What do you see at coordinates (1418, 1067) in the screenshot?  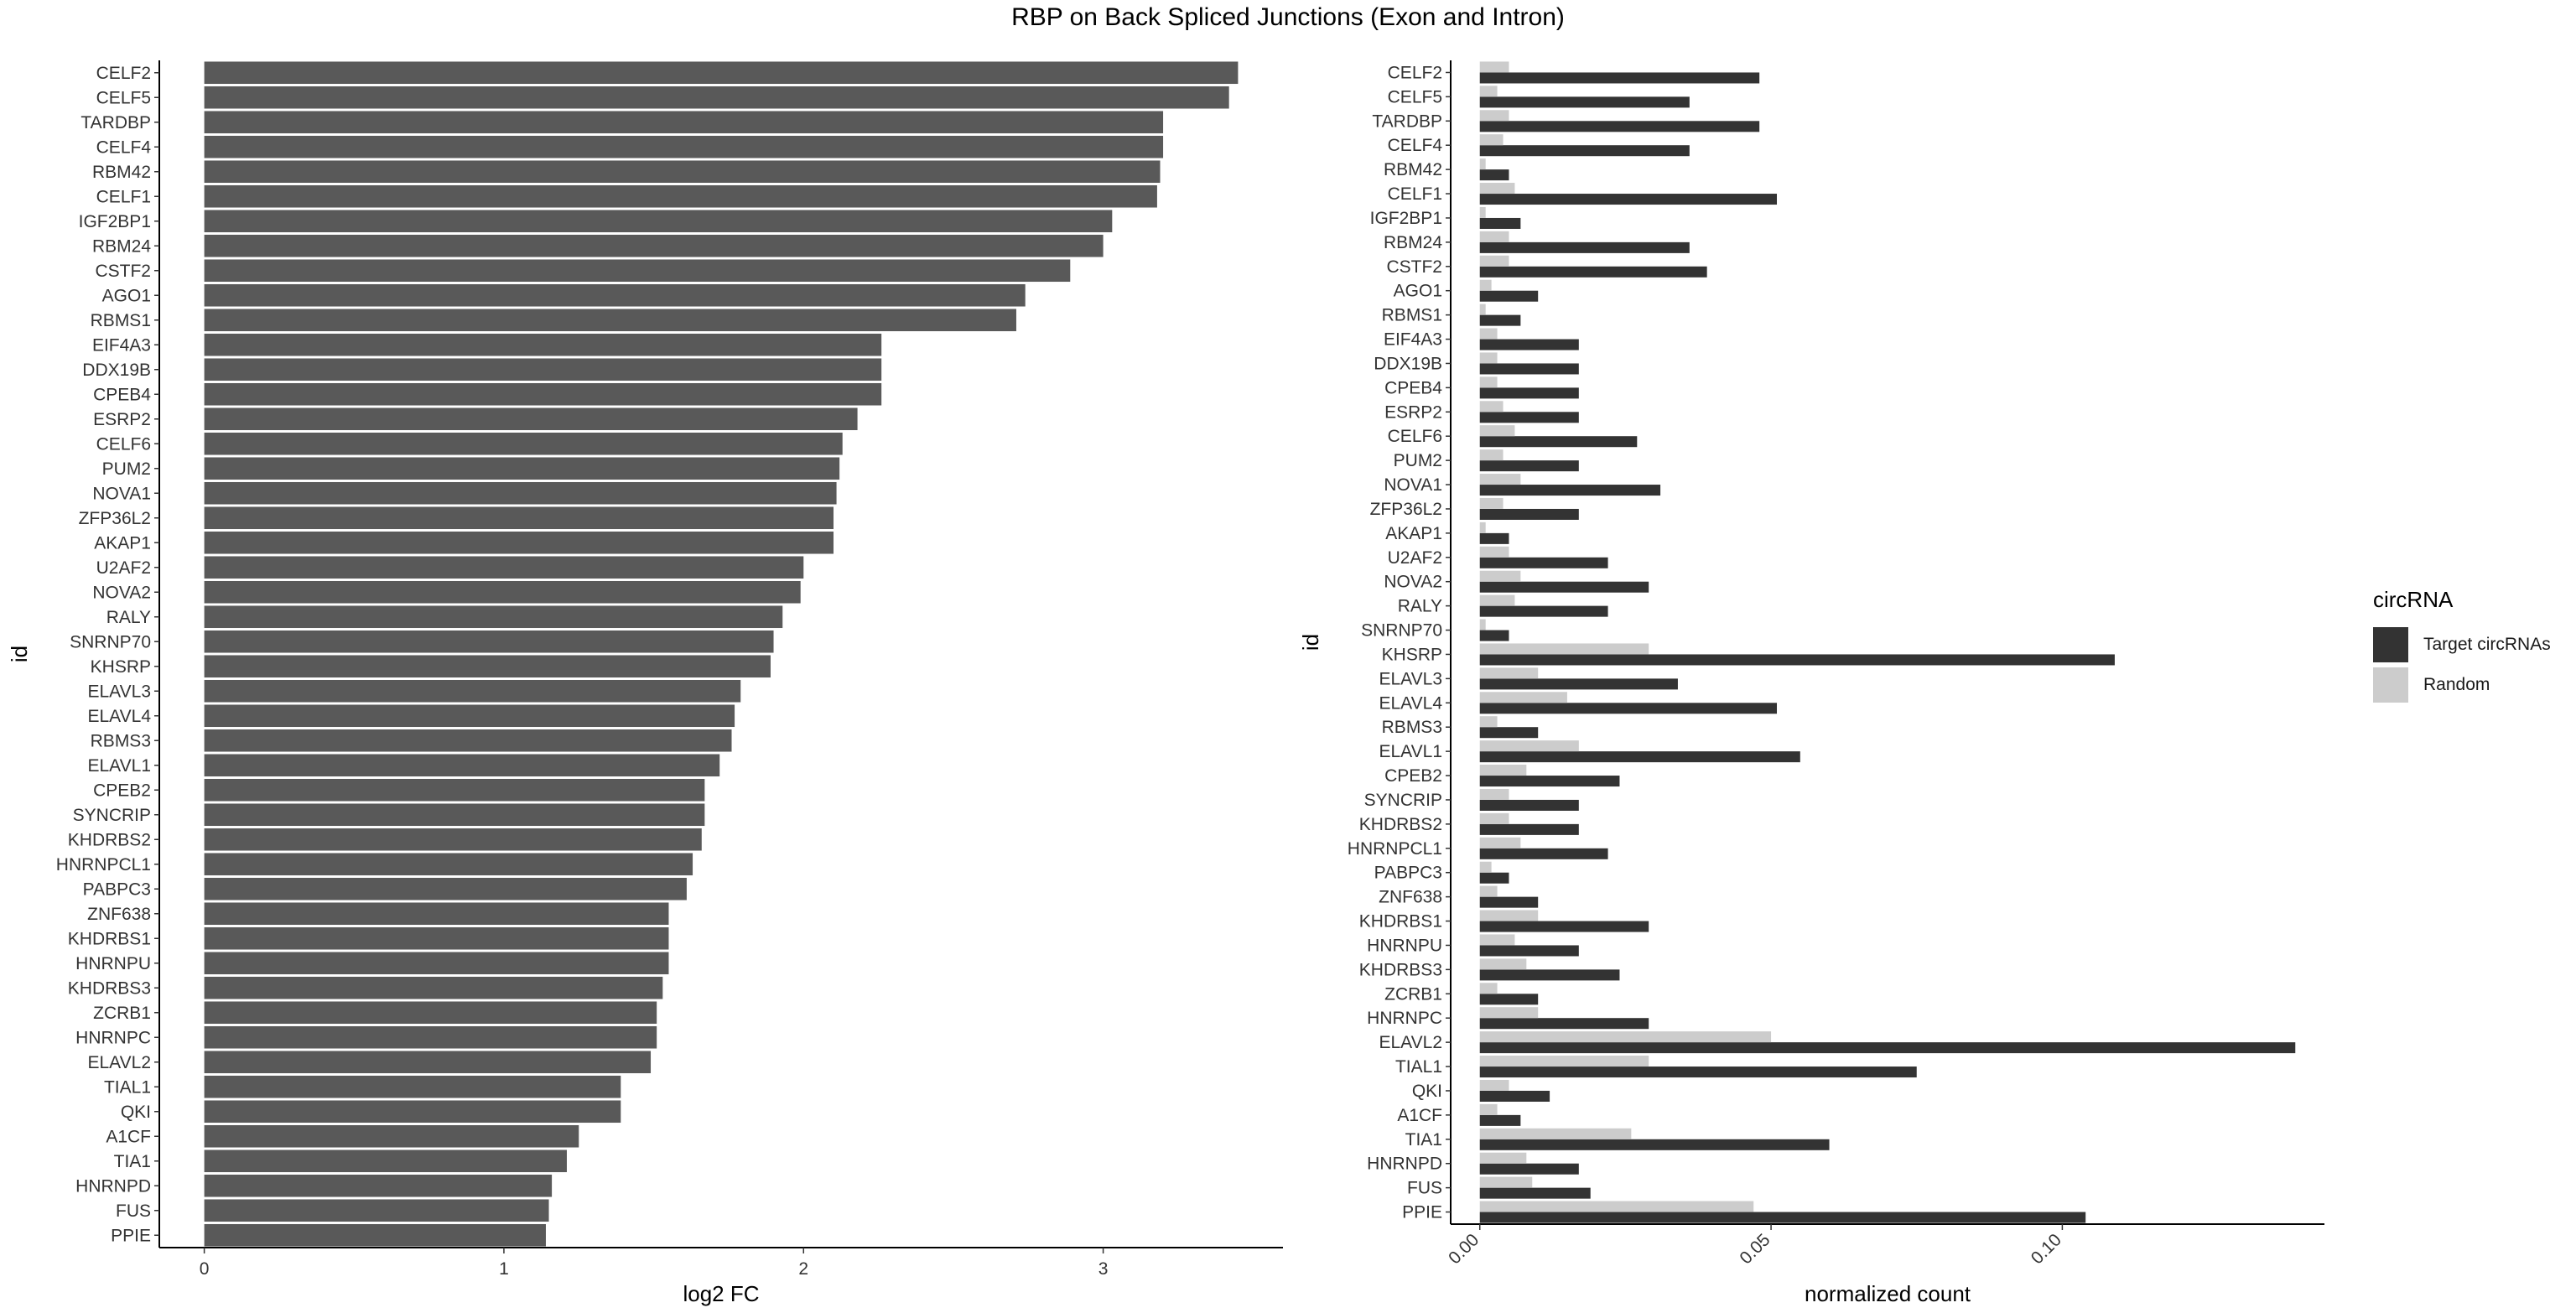 I see `y-tick-label: TIAL1` at bounding box center [1418, 1067].